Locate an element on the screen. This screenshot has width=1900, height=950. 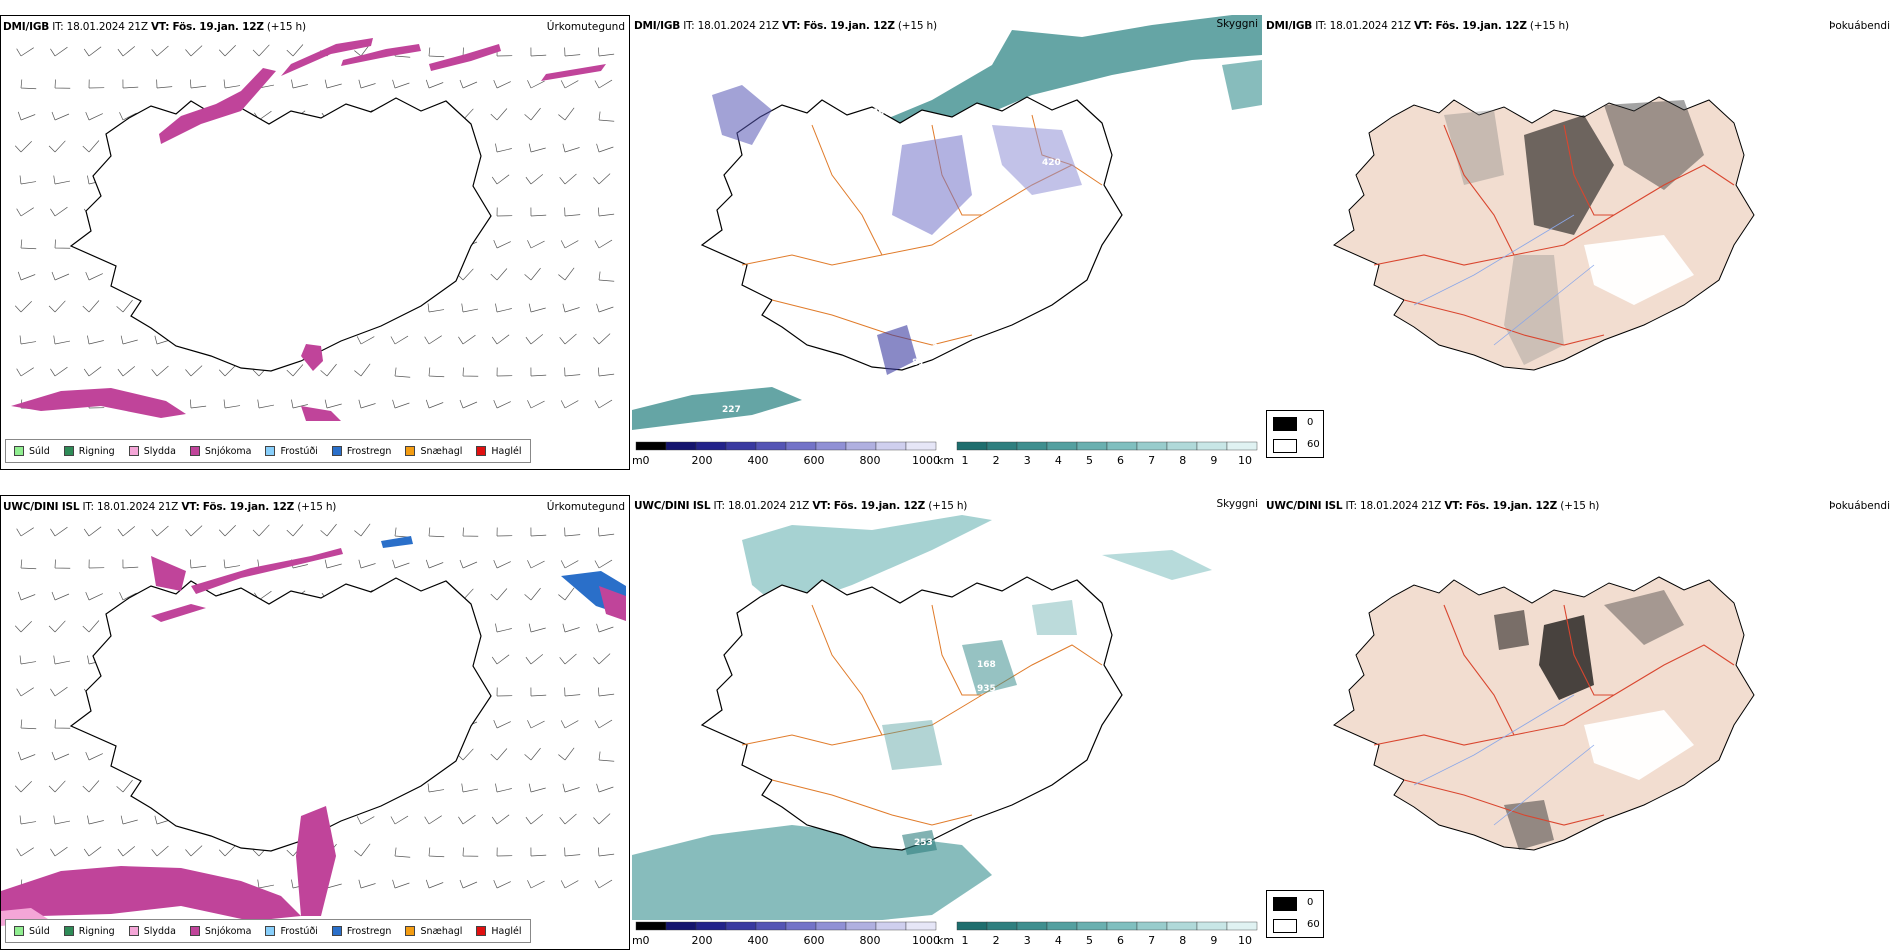
fog-map-uwc is located at coordinates (1544, 713).